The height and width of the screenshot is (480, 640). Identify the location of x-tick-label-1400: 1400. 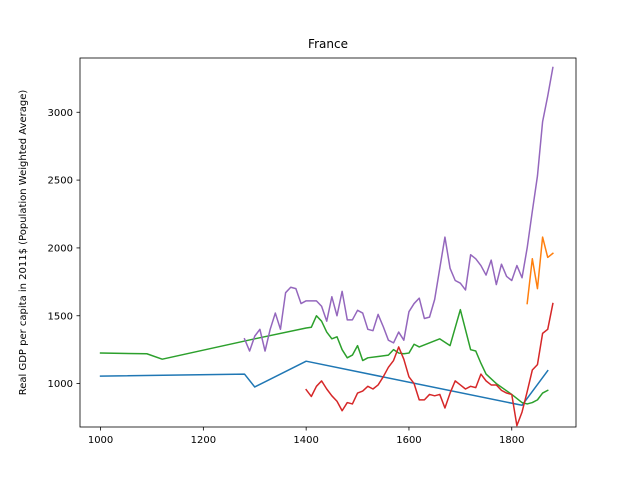
(305, 440).